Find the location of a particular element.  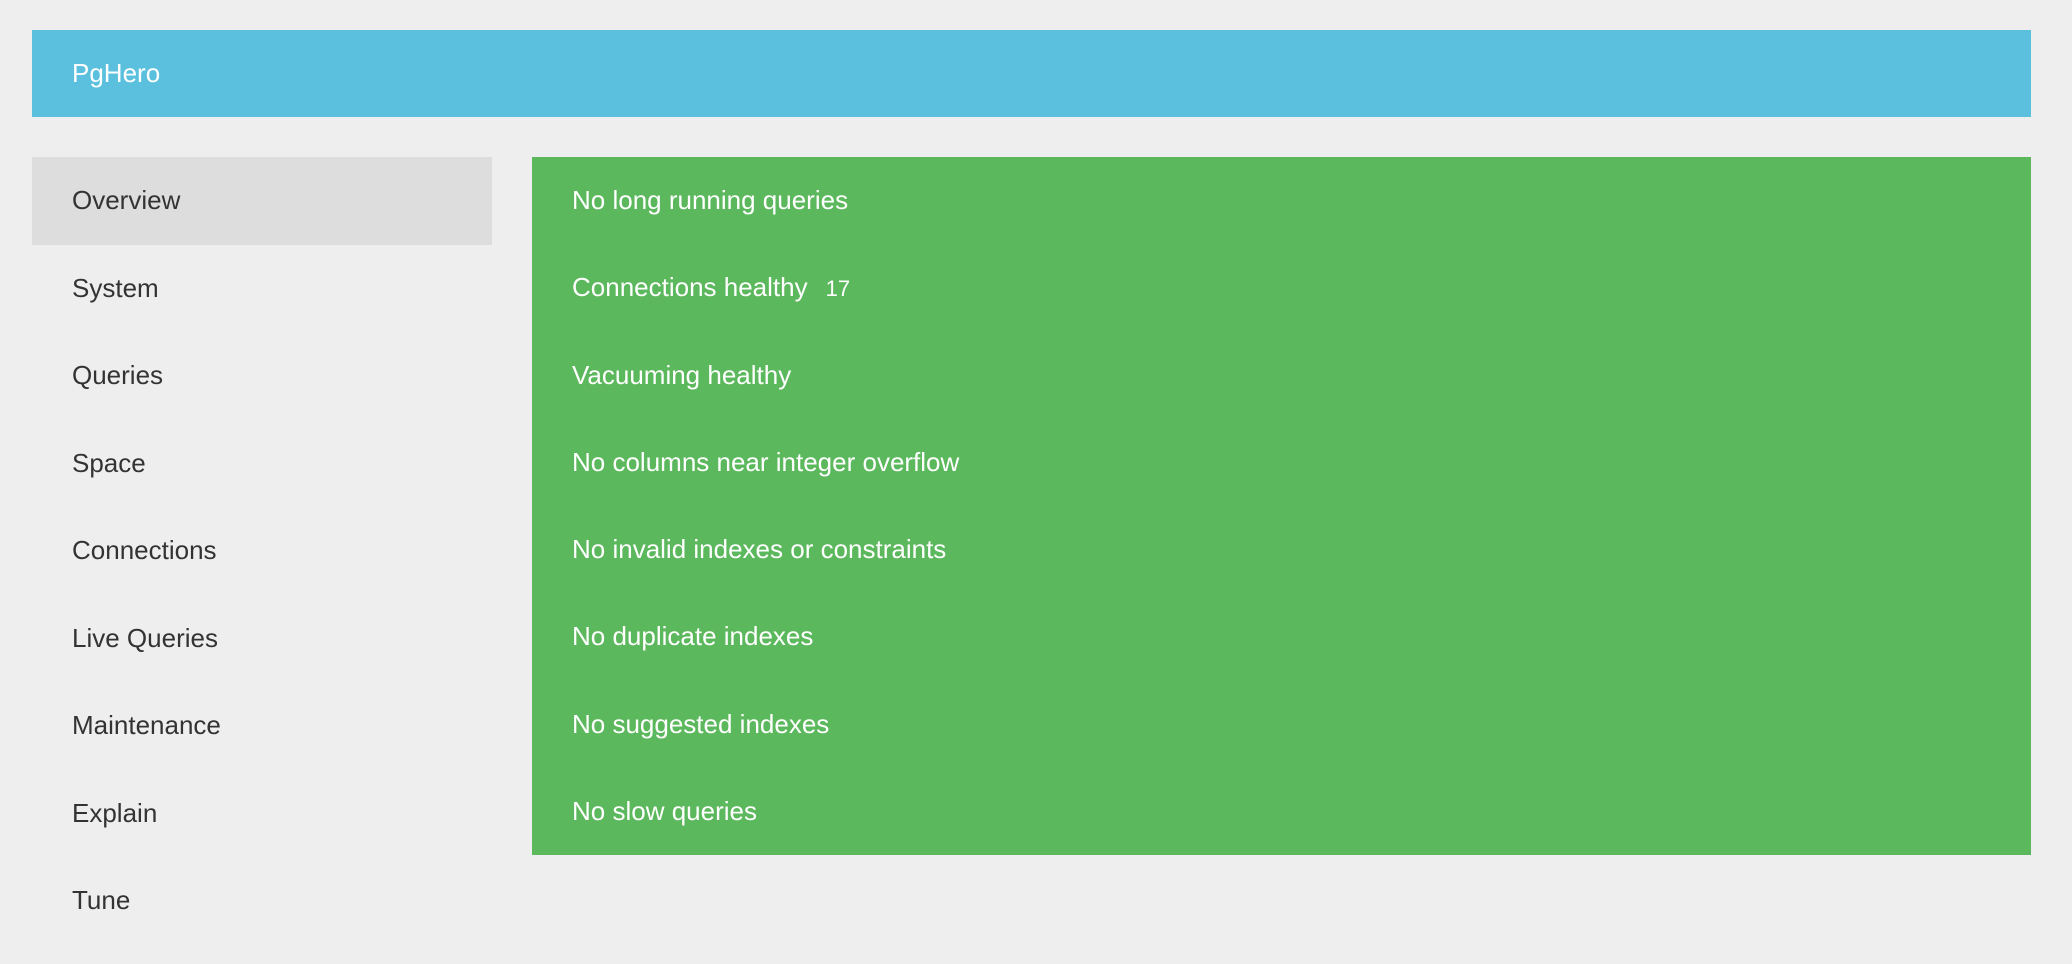

sidebar-item-maintenance: Maintenance is located at coordinates (146, 725).